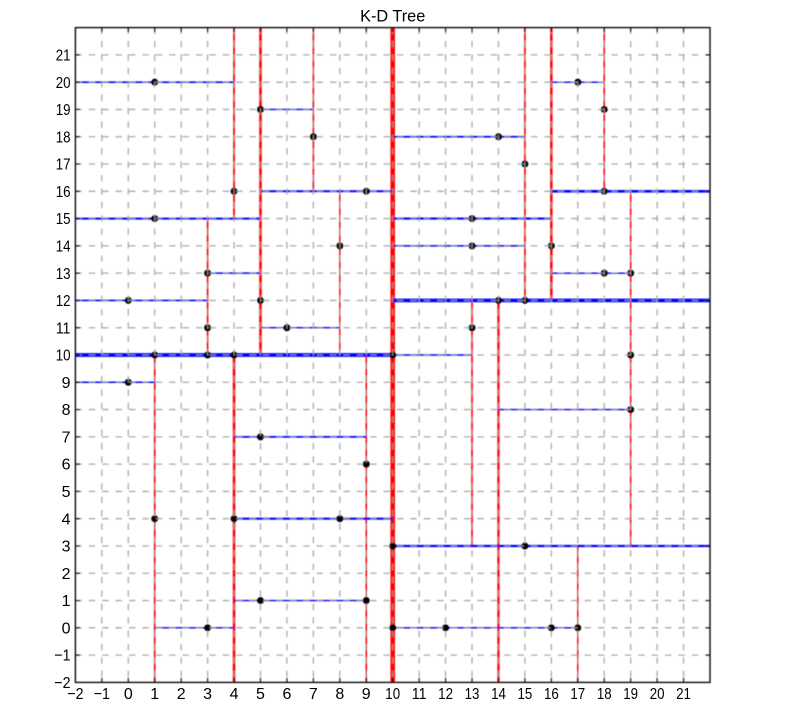 The width and height of the screenshot is (803, 712). What do you see at coordinates (392, 16) in the screenshot?
I see `svg-text: K-D Tree` at bounding box center [392, 16].